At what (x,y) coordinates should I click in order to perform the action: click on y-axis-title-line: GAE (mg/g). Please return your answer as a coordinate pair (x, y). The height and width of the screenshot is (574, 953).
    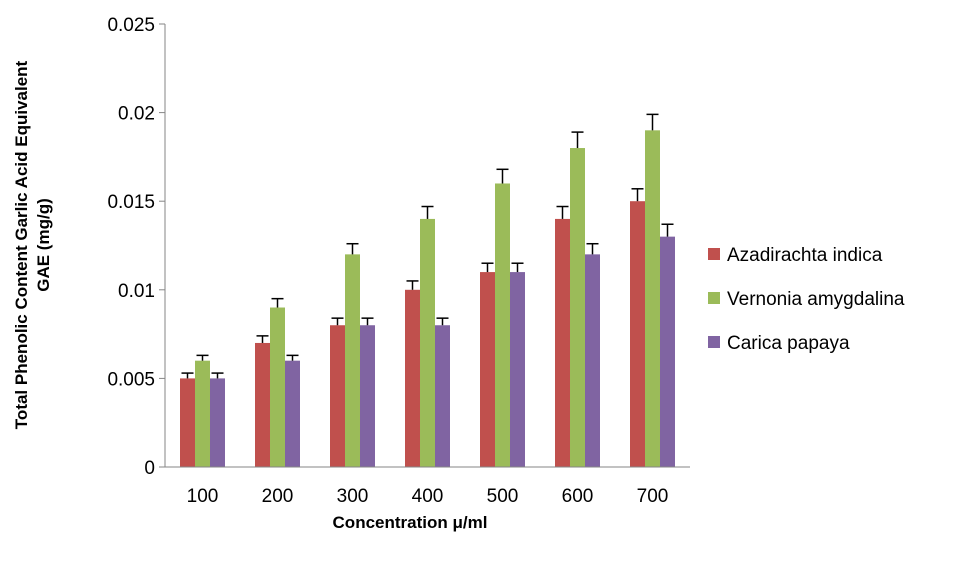
    Looking at the image, I should click on (43, 245).